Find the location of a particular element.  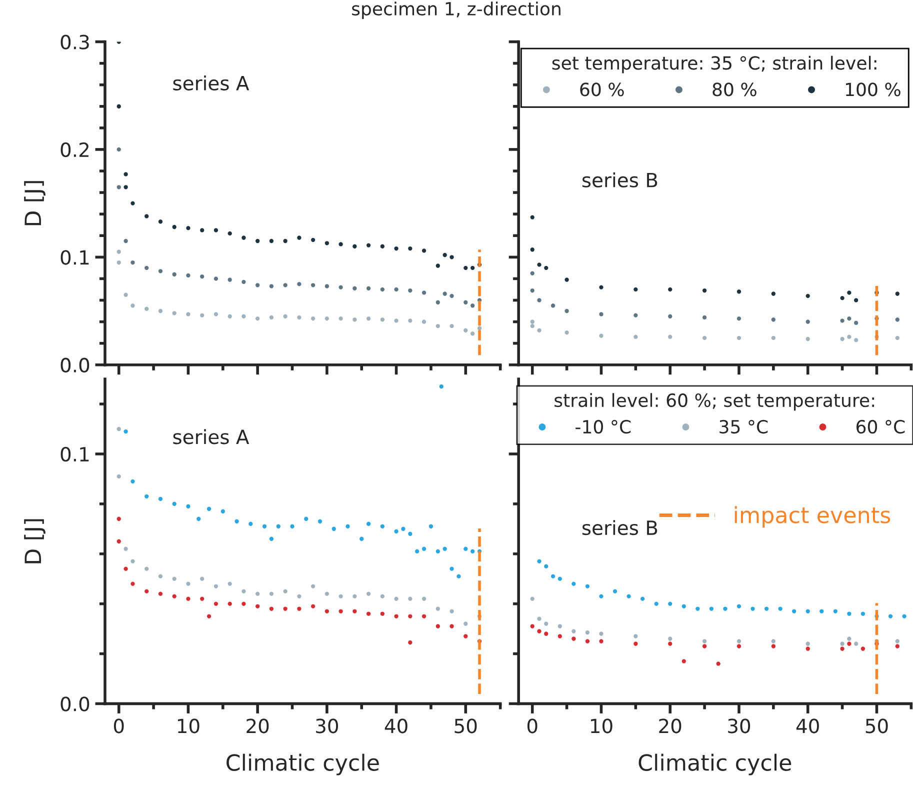

y-tick-label: 0.2 is located at coordinates (74, 150).